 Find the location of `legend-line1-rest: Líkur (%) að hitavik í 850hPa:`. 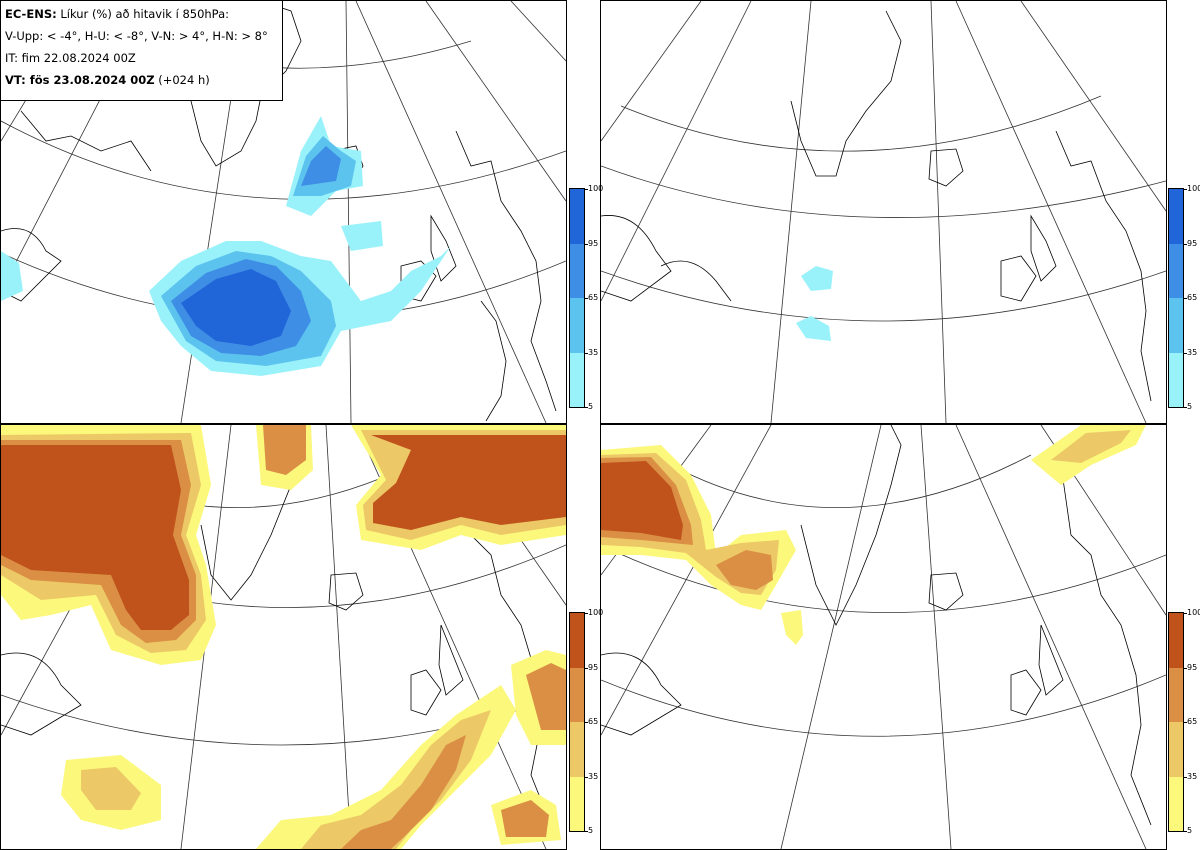

legend-line1-rest: Líkur (%) að hitavik í 850hPa: is located at coordinates (143, 14).